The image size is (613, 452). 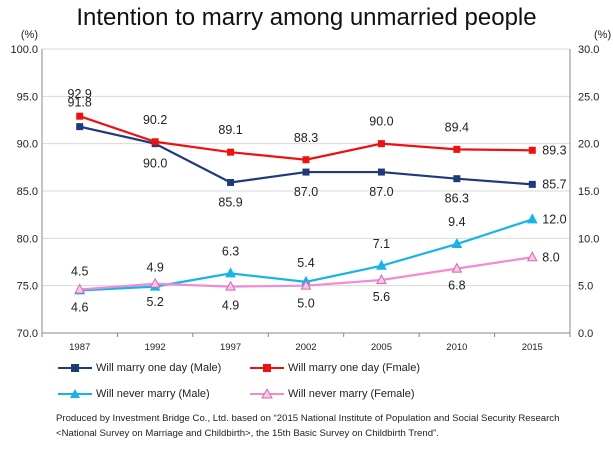 I want to click on right-tick-label: 20.0, so click(x=588, y=145).